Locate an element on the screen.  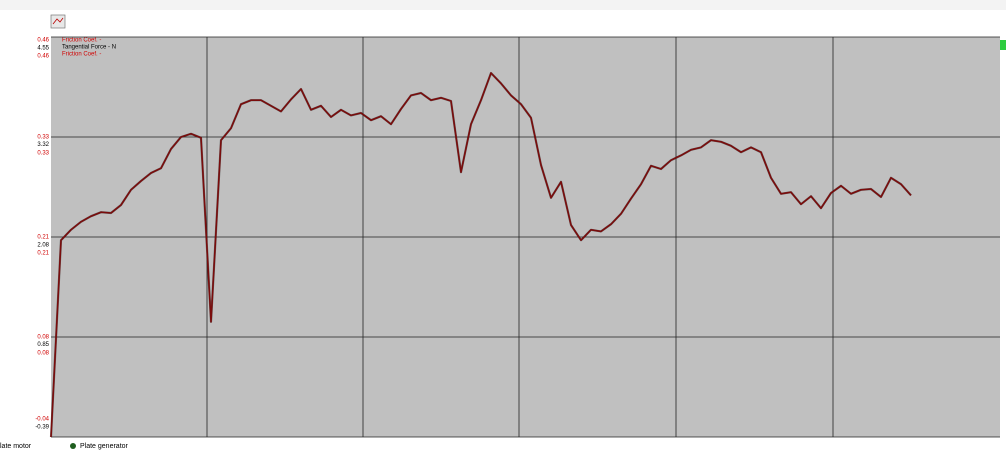
status-item: Plate generator is located at coordinates (104, 446).